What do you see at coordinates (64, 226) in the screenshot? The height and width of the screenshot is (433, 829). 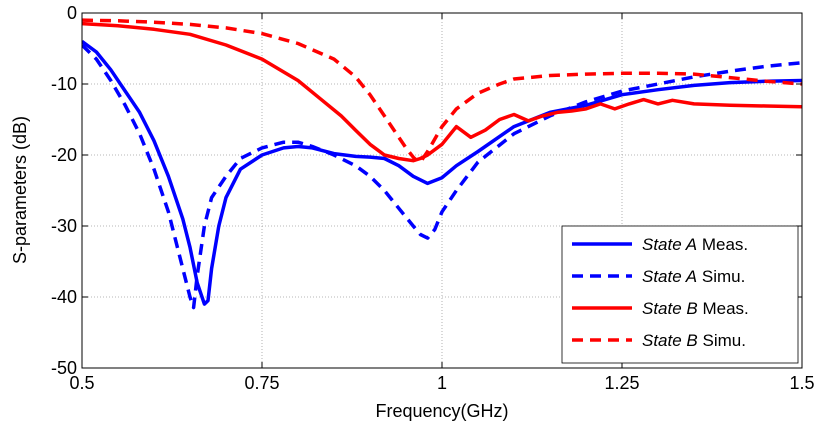 I see `y-tick-label: -30` at bounding box center [64, 226].